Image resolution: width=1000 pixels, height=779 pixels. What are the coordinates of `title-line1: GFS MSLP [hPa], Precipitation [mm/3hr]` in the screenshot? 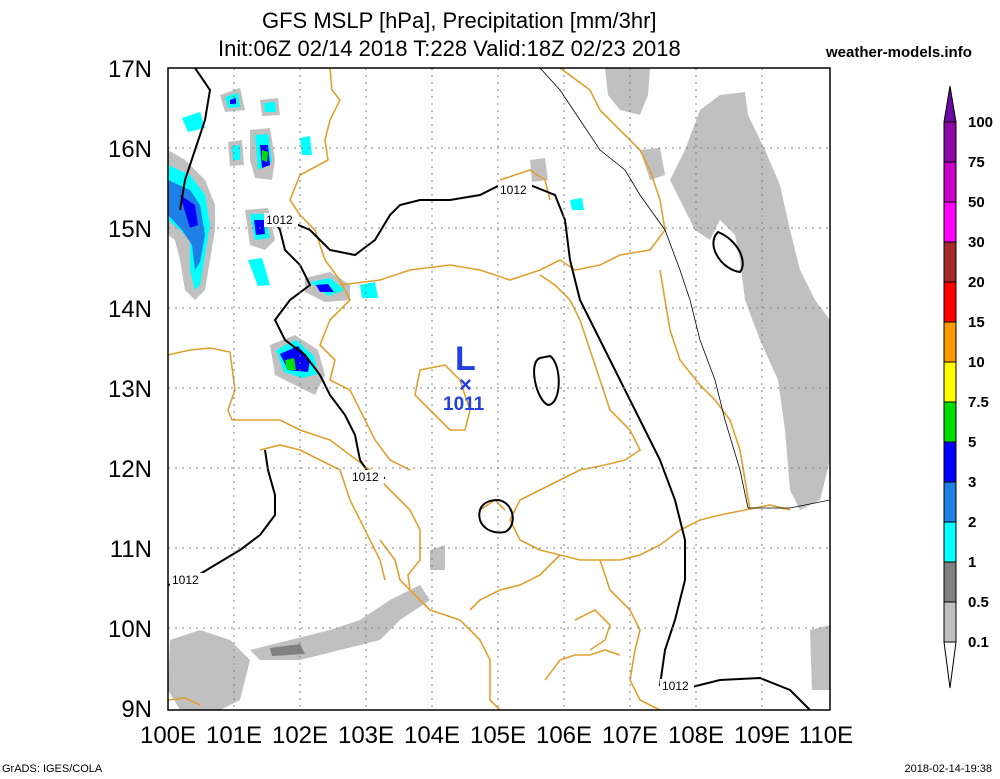 It's located at (459, 20).